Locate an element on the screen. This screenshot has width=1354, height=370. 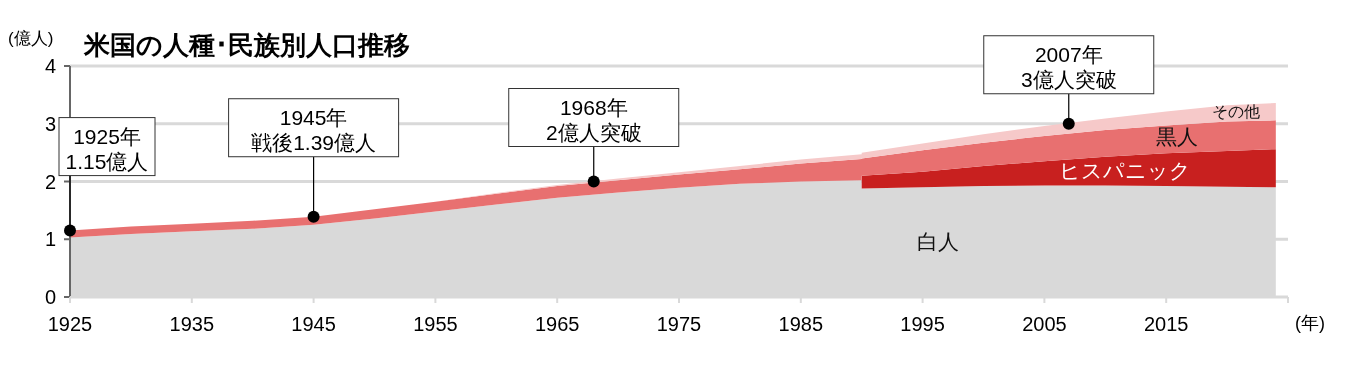
y-tick-label: 4 is located at coordinates (50, 66).